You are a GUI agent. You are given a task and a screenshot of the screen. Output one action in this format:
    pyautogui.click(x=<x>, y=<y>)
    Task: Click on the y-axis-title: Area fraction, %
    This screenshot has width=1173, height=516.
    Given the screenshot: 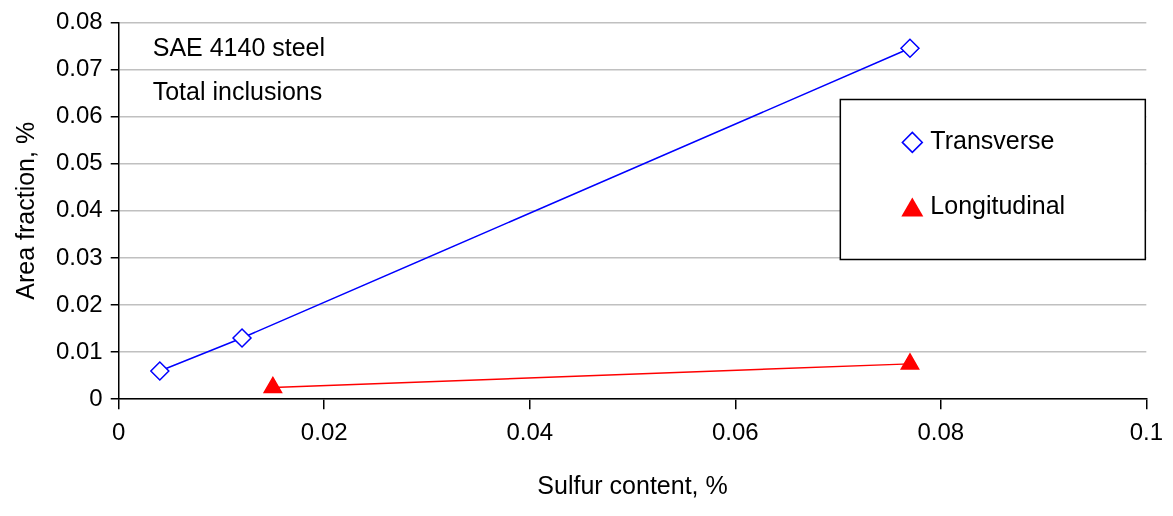 What is the action you would take?
    pyautogui.click(x=24, y=210)
    